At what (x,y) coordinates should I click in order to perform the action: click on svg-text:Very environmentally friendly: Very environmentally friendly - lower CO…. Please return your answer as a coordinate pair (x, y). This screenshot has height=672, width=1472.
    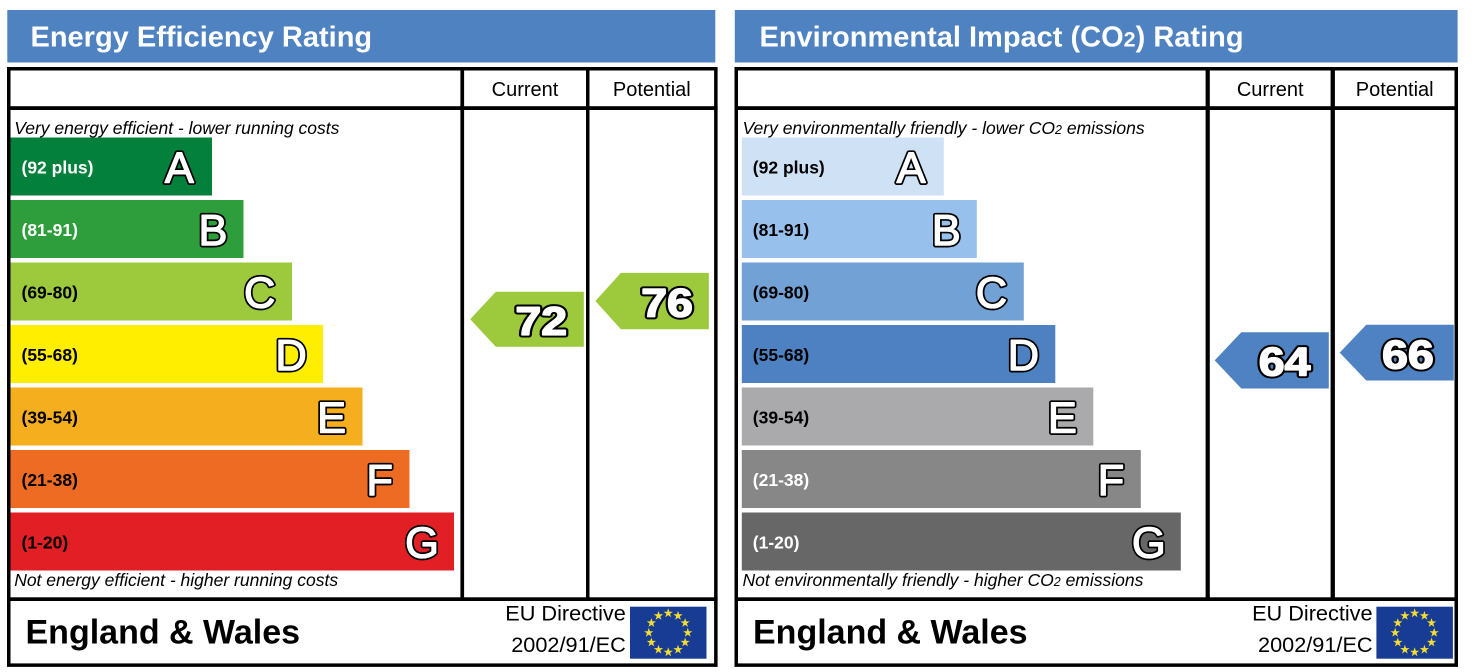
    Looking at the image, I should click on (944, 128).